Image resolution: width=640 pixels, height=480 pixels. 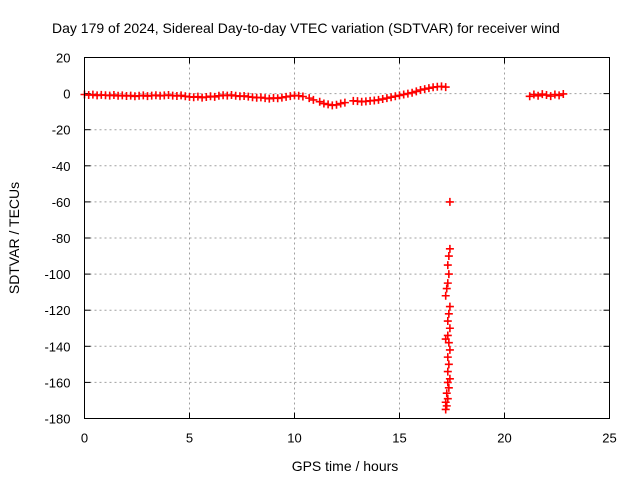 I want to click on y-tick-label: 0, so click(x=66, y=94).